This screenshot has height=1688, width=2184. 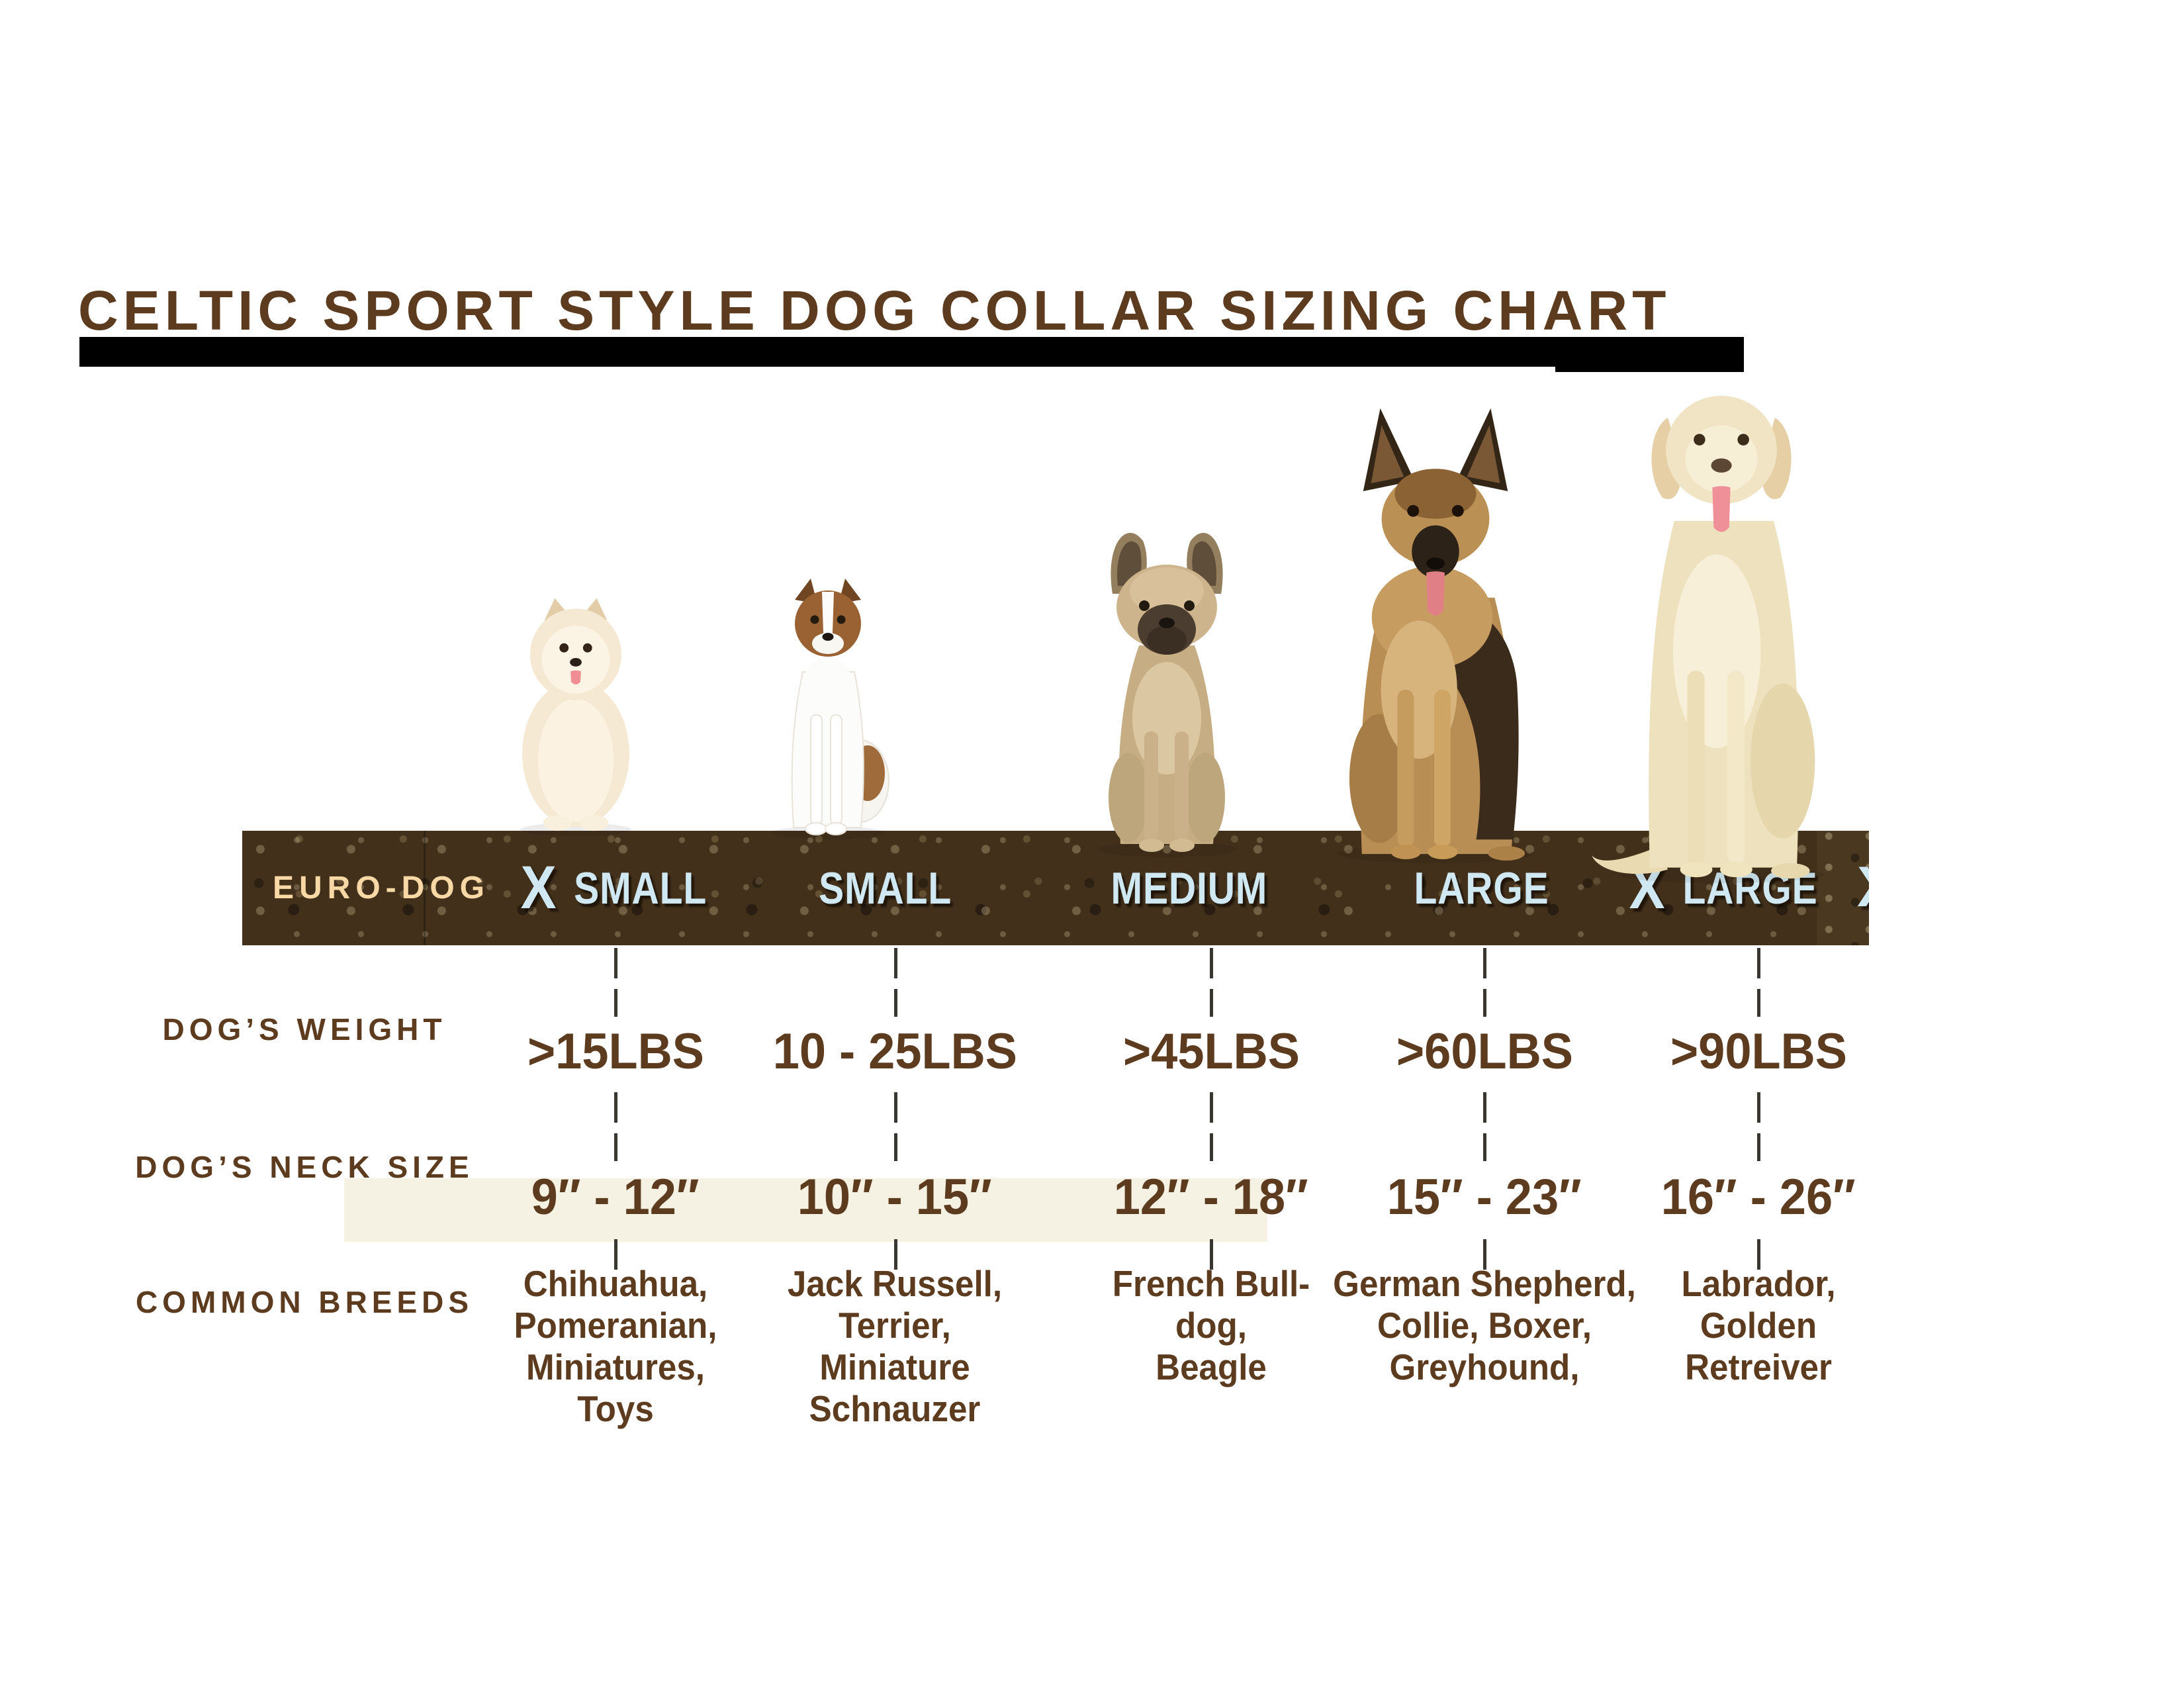 I want to click on size-x-prefix: X, so click(x=538, y=887).